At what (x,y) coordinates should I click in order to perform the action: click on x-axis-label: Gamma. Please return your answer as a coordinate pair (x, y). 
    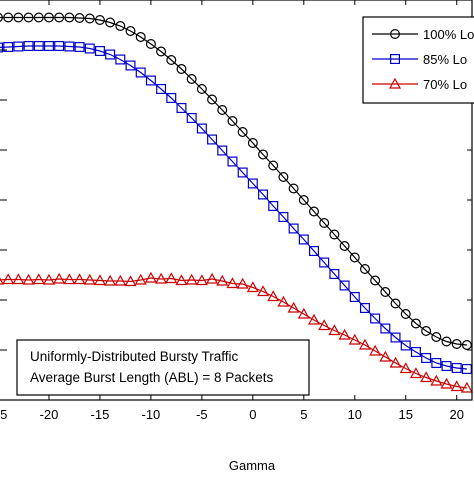
    Looking at the image, I should click on (252, 465).